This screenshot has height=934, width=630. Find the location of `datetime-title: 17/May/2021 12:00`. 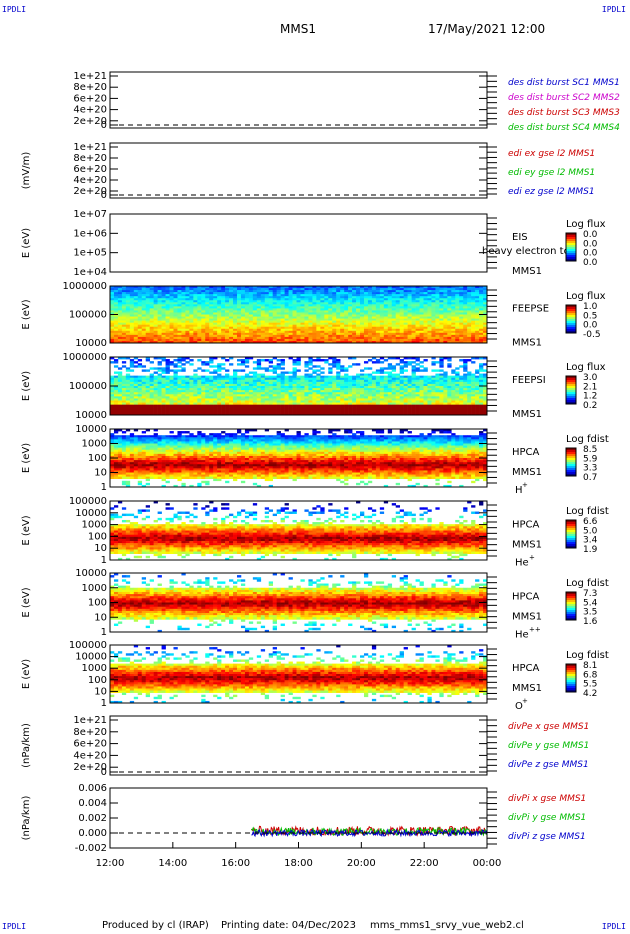

datetime-title: 17/May/2021 12:00 is located at coordinates (487, 29).